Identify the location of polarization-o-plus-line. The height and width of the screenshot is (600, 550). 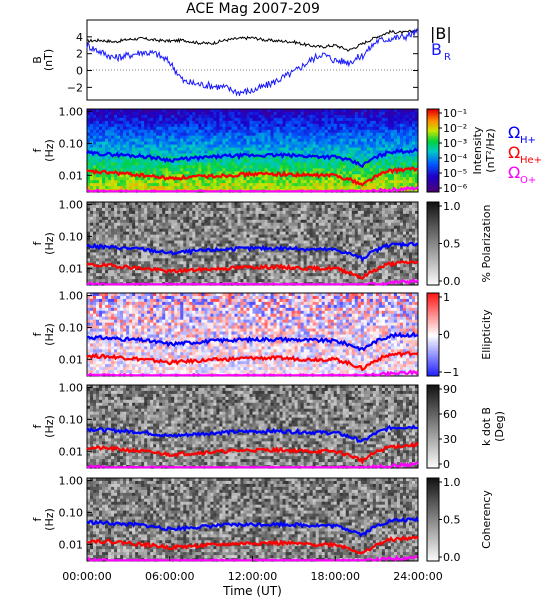
(252, 282).